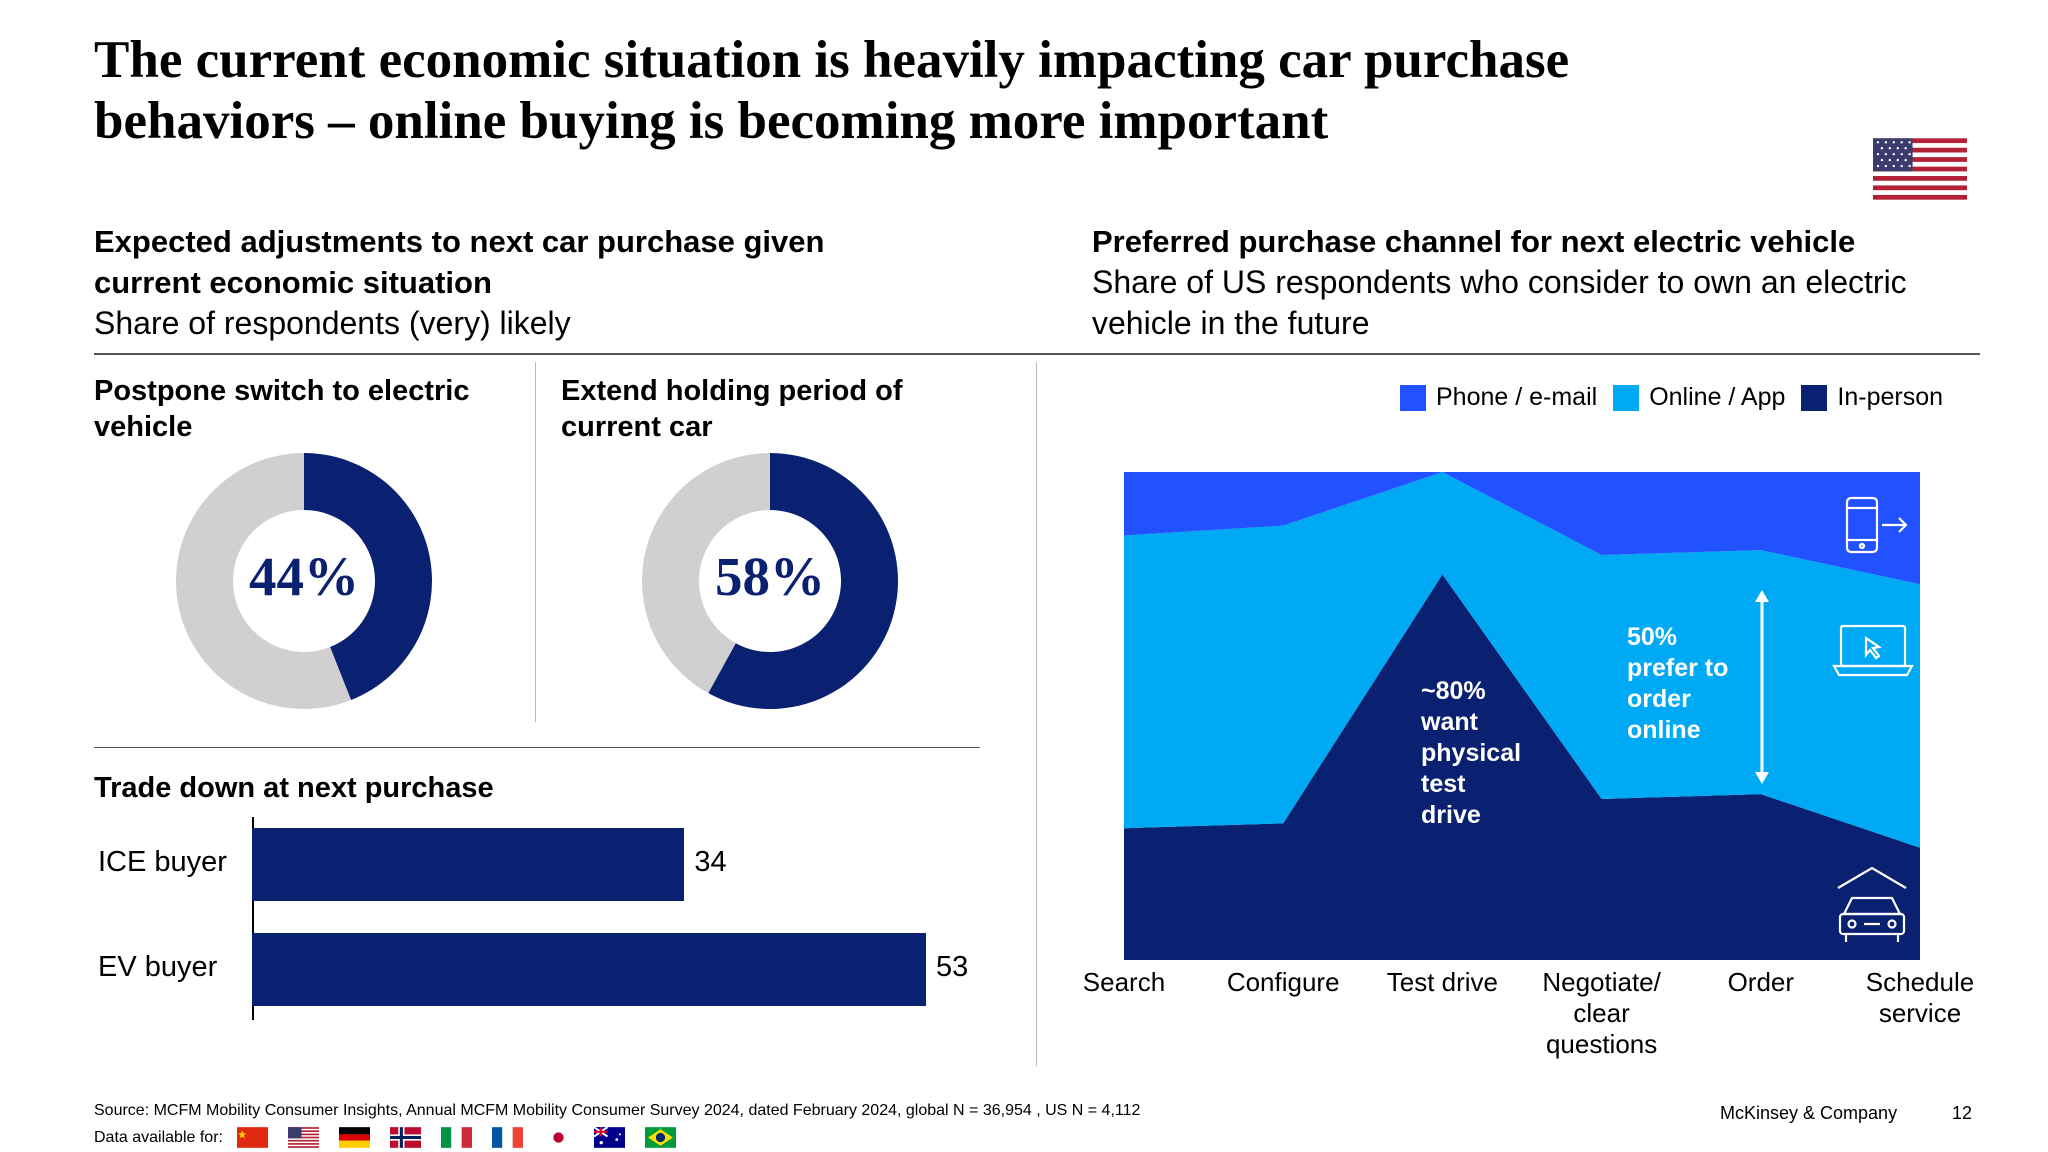 Image resolution: width=2048 pixels, height=1152 pixels. I want to click on legend-item: Phone / e-mail, so click(1498, 397).